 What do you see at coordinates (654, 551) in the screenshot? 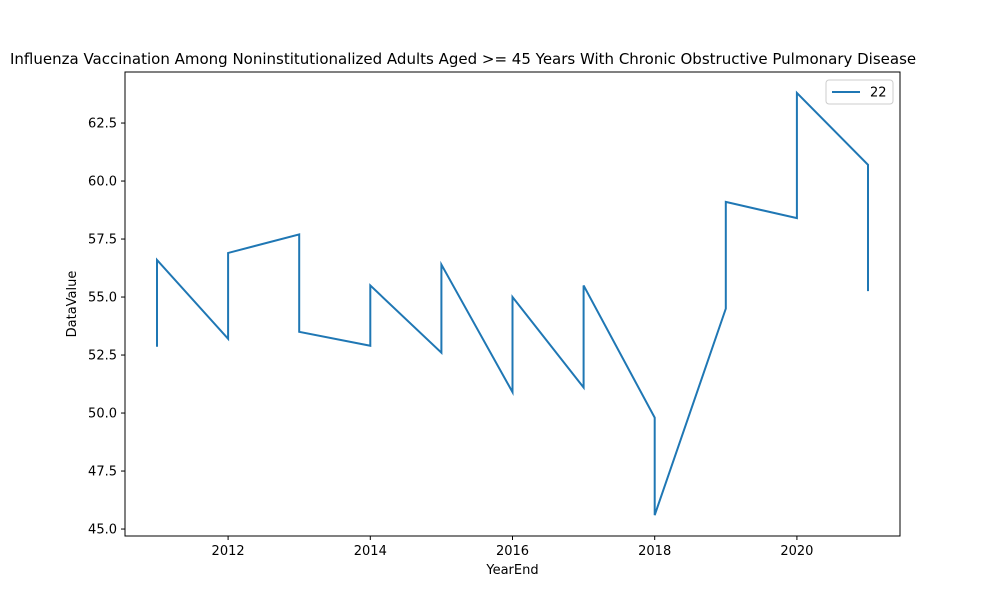
I see `x-tick-label: 2018` at bounding box center [654, 551].